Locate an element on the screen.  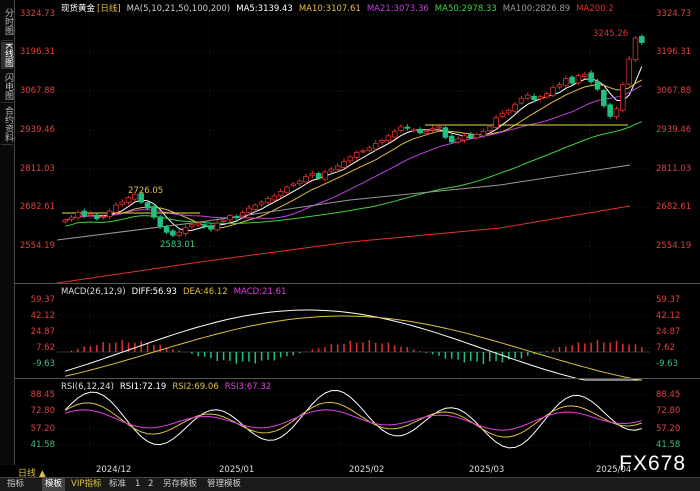
macd-legend-item: MACD:21.61 is located at coordinates (260, 292).